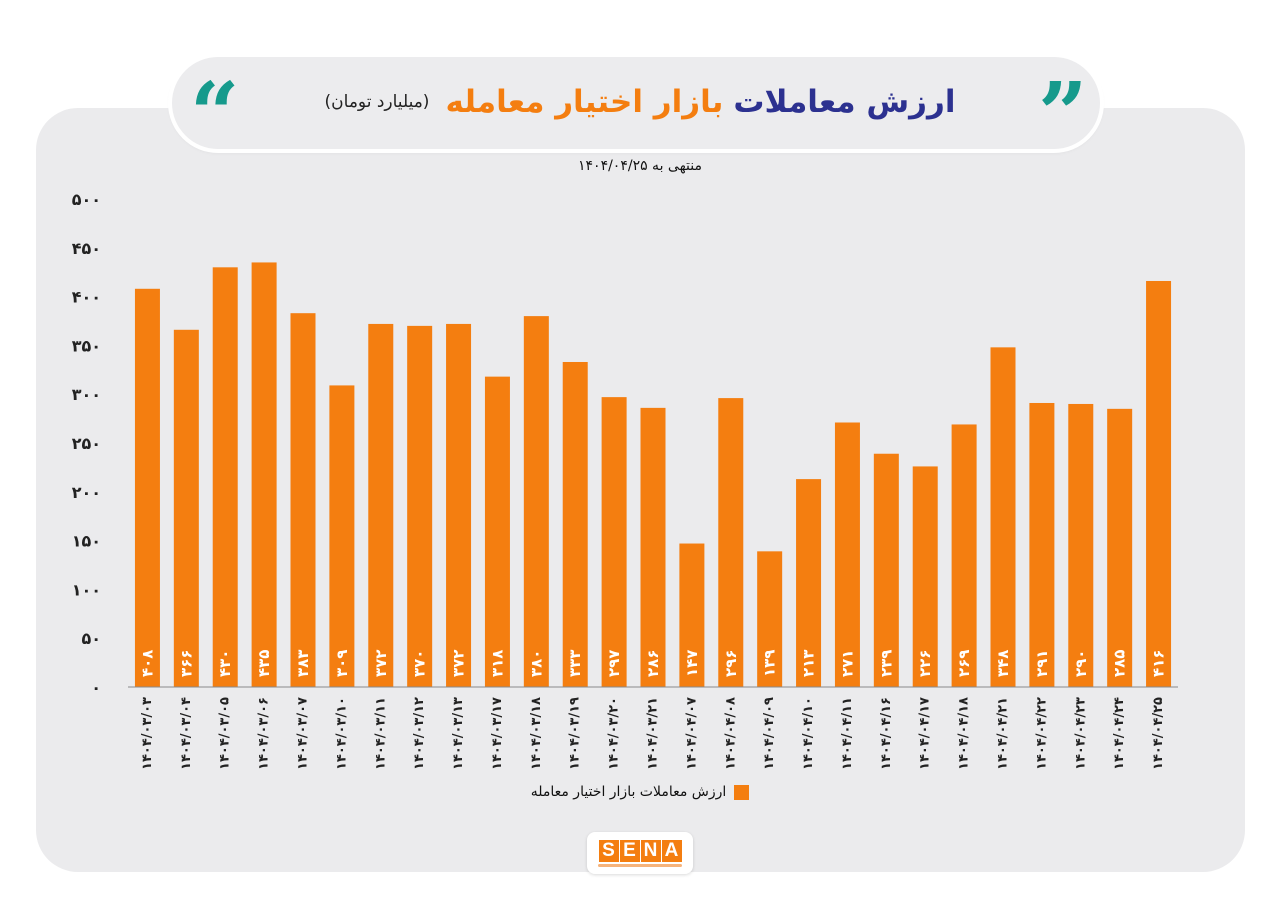  Describe the element at coordinates (1041, 733) in the screenshot. I see `x-tick-label: ۱۴۰۴/۰۴/۲۲` at that location.